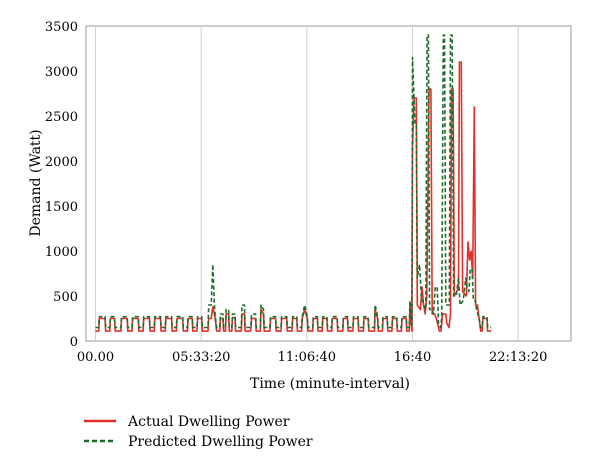 This screenshot has height=473, width=600. Describe the element at coordinates (61, 72) in the screenshot. I see `y-tick-label: 3000` at that location.